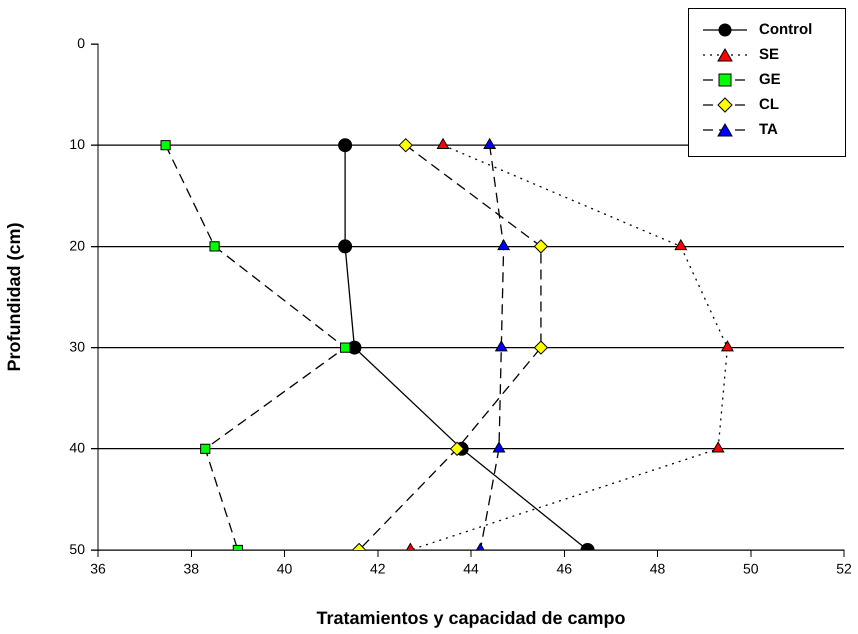 Image resolution: width=858 pixels, height=634 pixels. Describe the element at coordinates (785, 29) in the screenshot. I see `legend-label: Control` at that location.